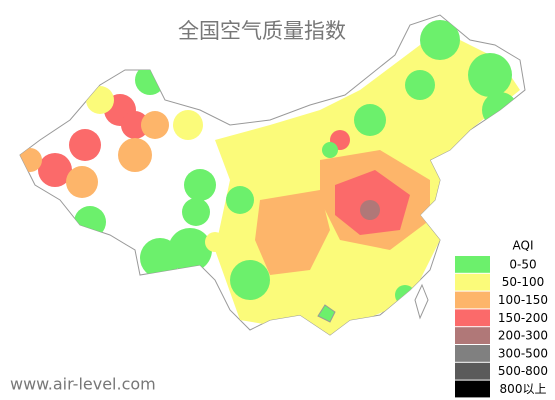  Describe the element at coordinates (83, 384) in the screenshot. I see `watermark: www.air-level.com` at that location.